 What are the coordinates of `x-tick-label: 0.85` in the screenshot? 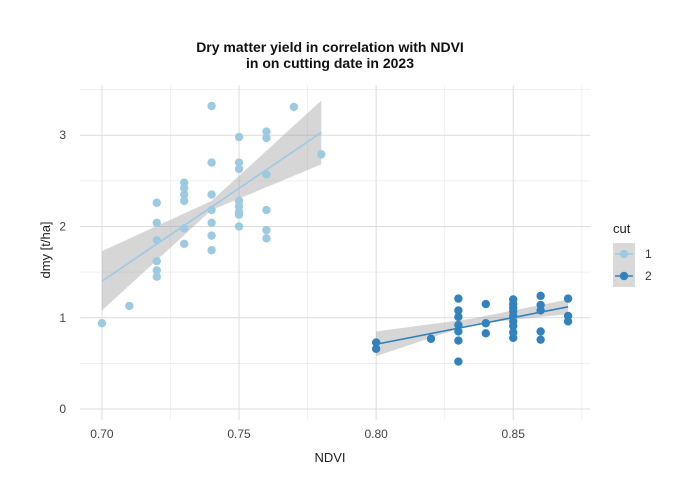 It's located at (514, 434).